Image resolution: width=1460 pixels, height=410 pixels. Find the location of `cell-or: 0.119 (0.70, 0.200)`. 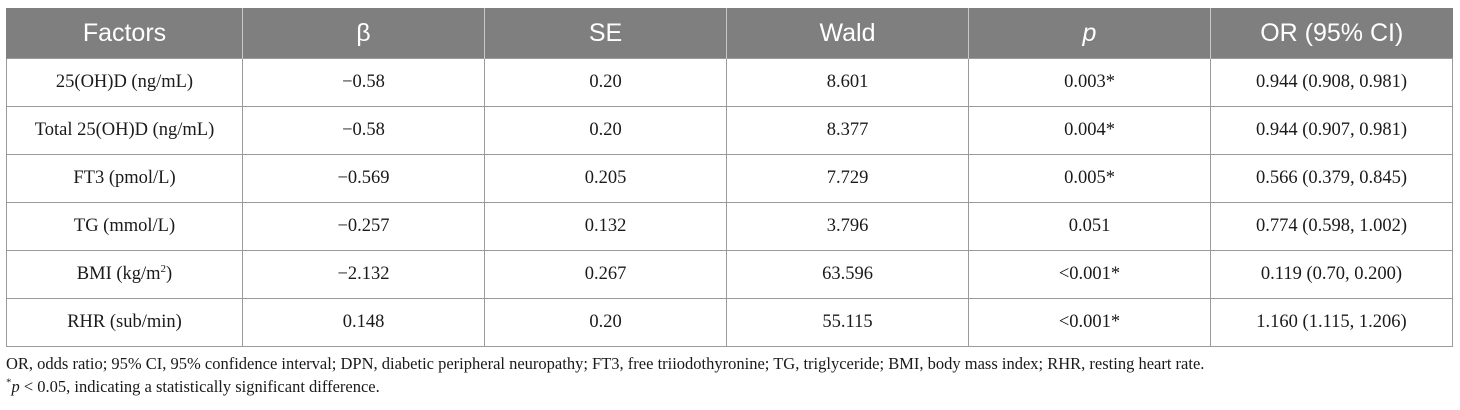

cell-or: 0.119 (0.70, 0.200) is located at coordinates (1331, 274).